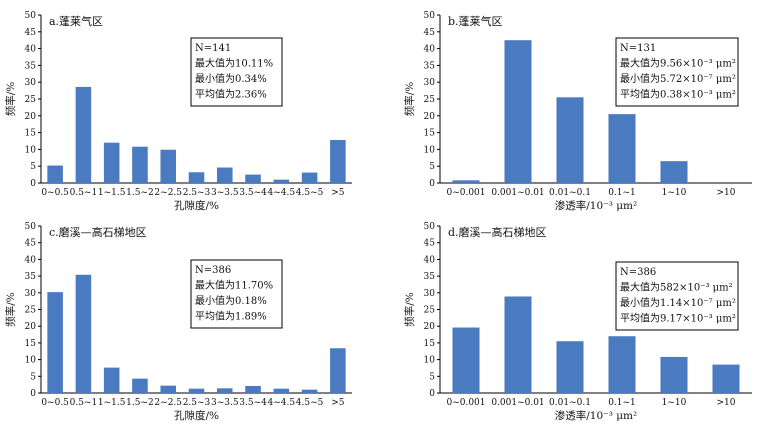 Image resolution: width=763 pixels, height=431 pixels. What do you see at coordinates (76, 21) in the screenshot?
I see `panel-title: a.蓬莱气区` at bounding box center [76, 21].